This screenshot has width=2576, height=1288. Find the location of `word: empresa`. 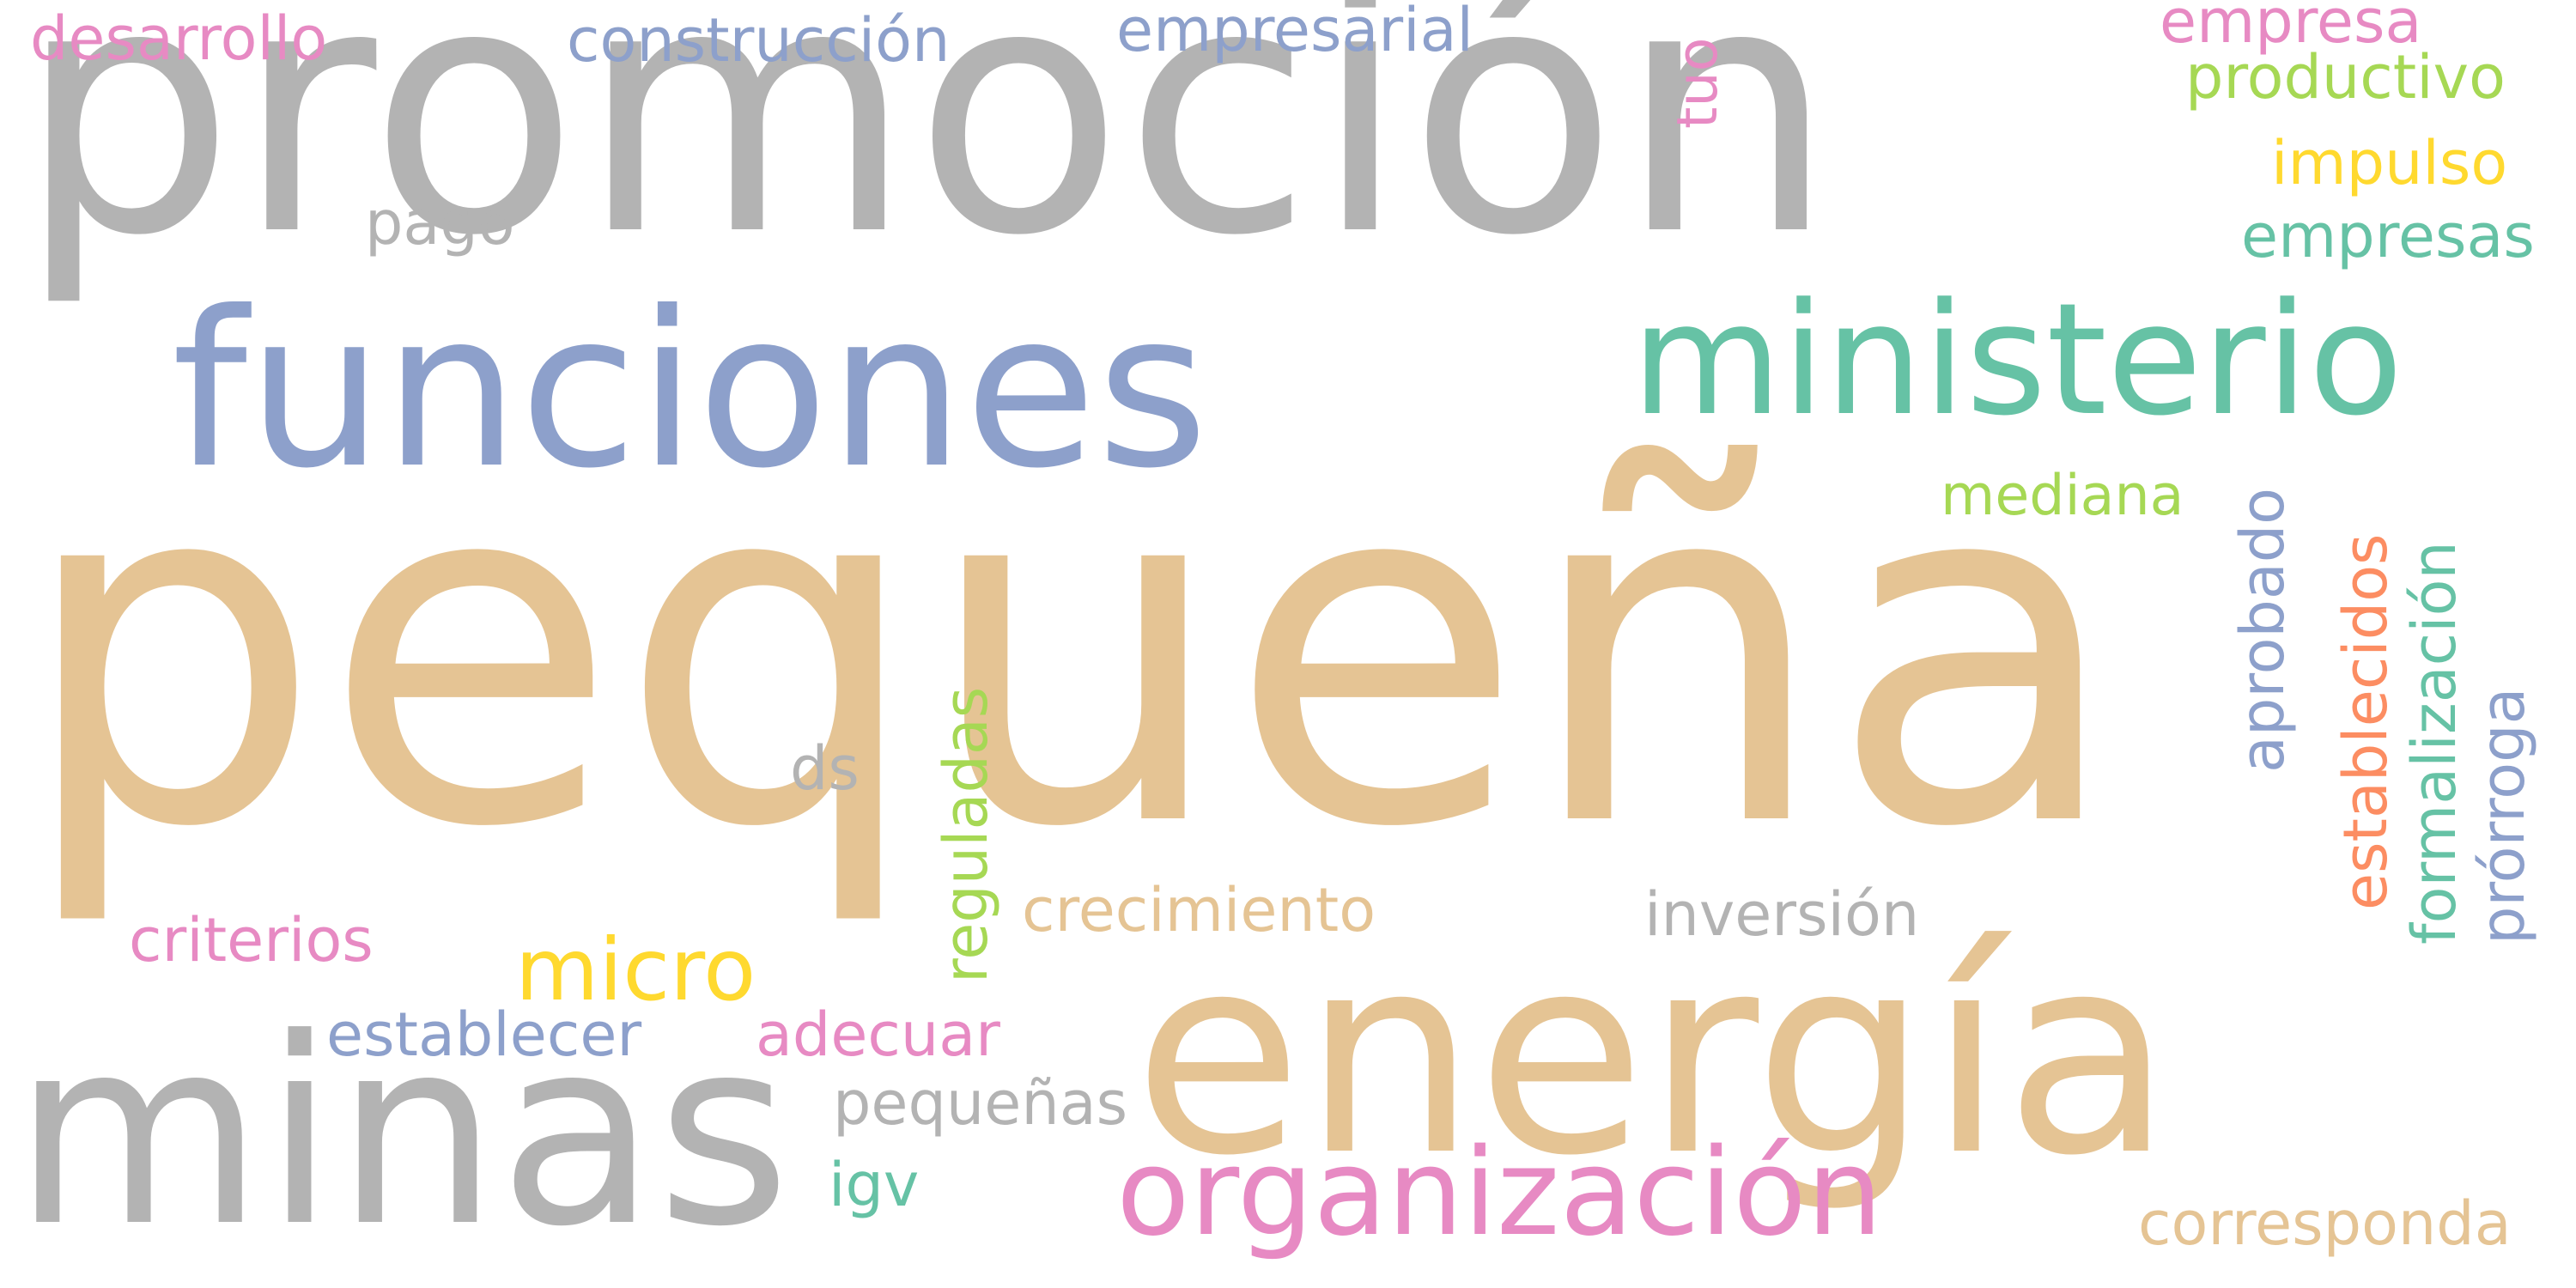

word: empresa is located at coordinates (2291, 28).